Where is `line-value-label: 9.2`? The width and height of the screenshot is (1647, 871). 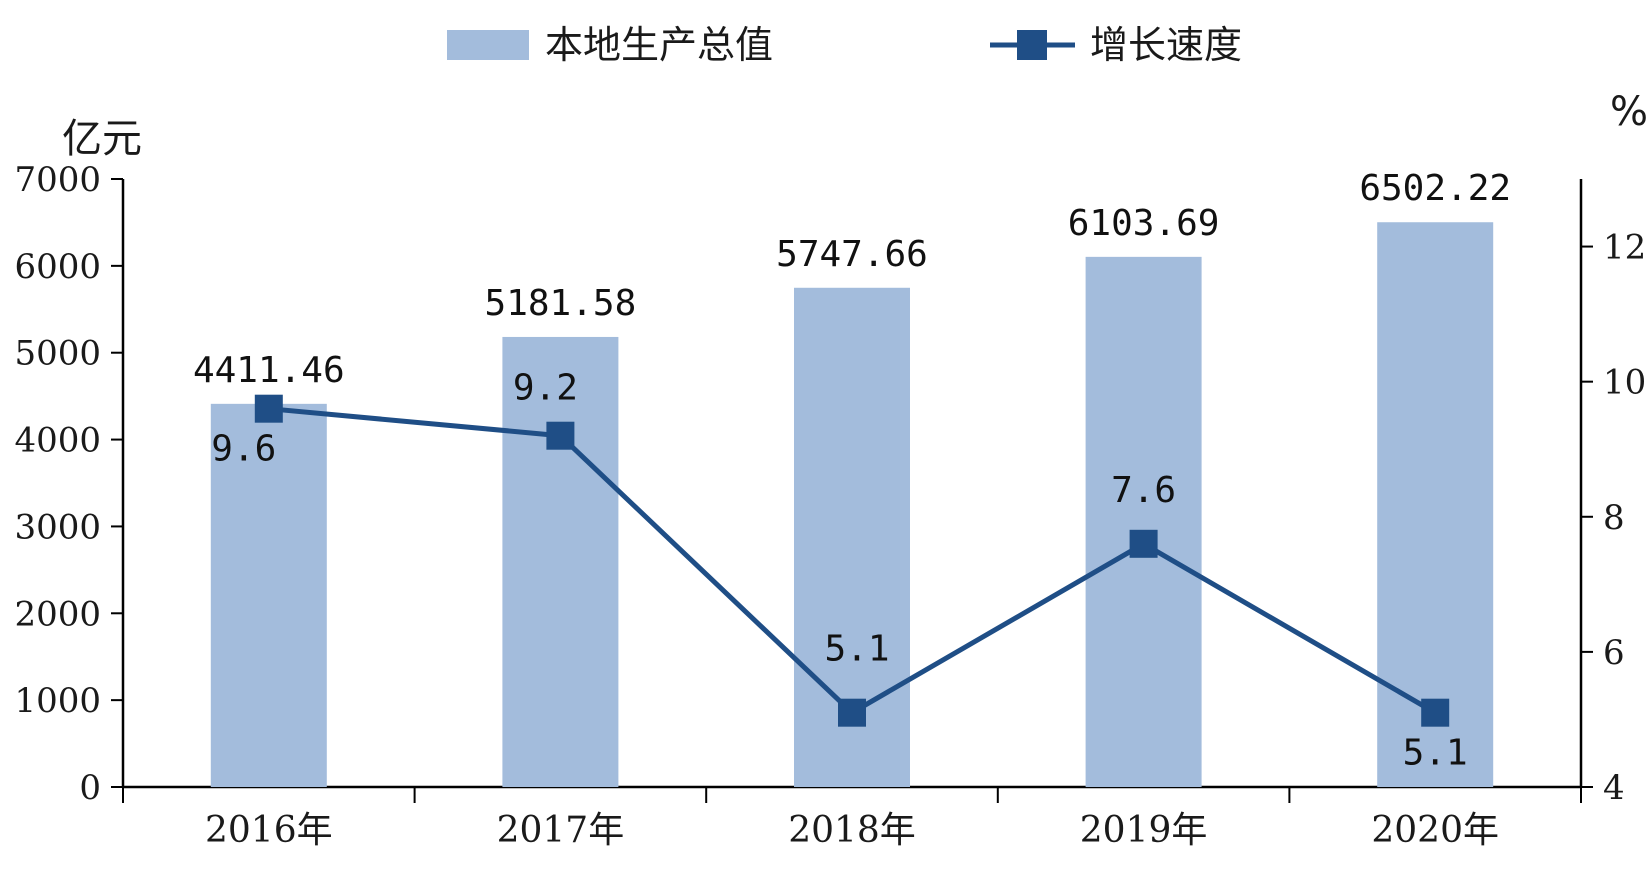 line-value-label: 9.2 is located at coordinates (545, 388).